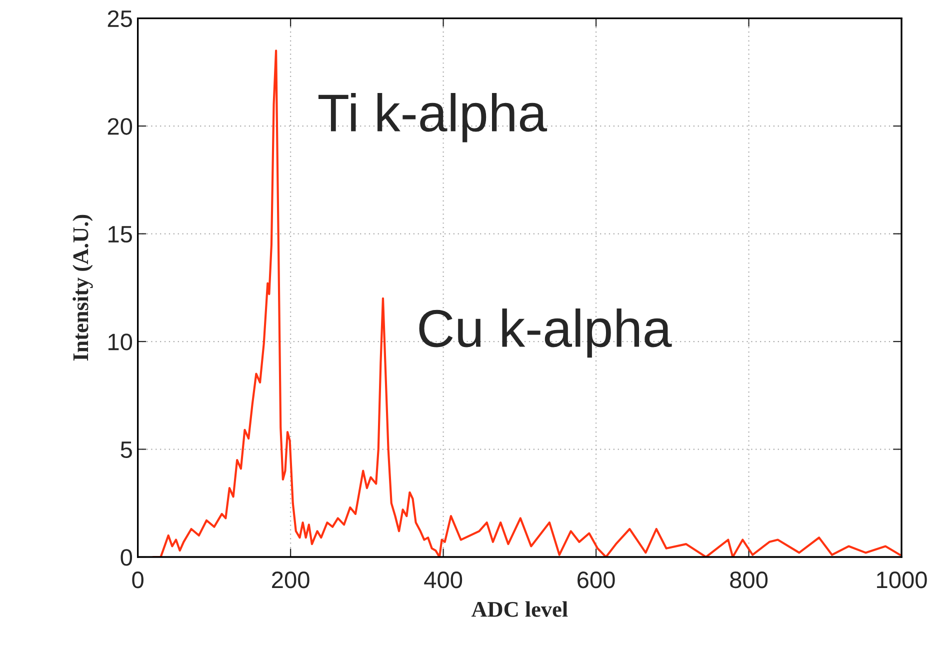  I want to click on x-tick-label: 400, so click(443, 580).